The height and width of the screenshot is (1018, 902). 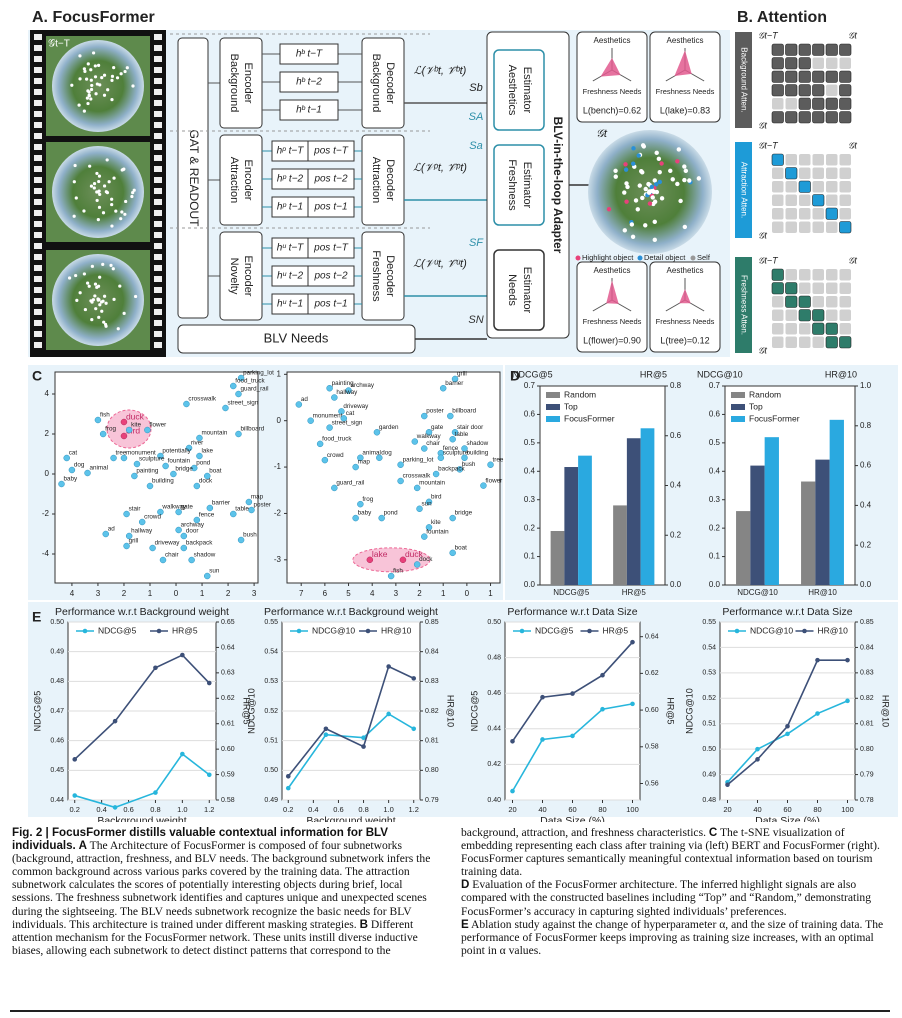 I want to click on y-tick-label: 0.50, so click(x=494, y=622).